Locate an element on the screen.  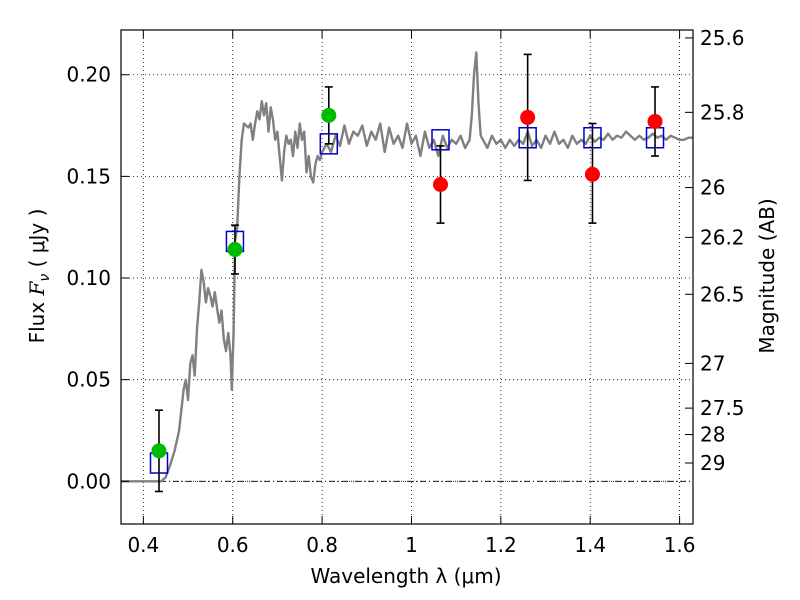
magnitude-tick-label: 26 is located at coordinates (712, 188).